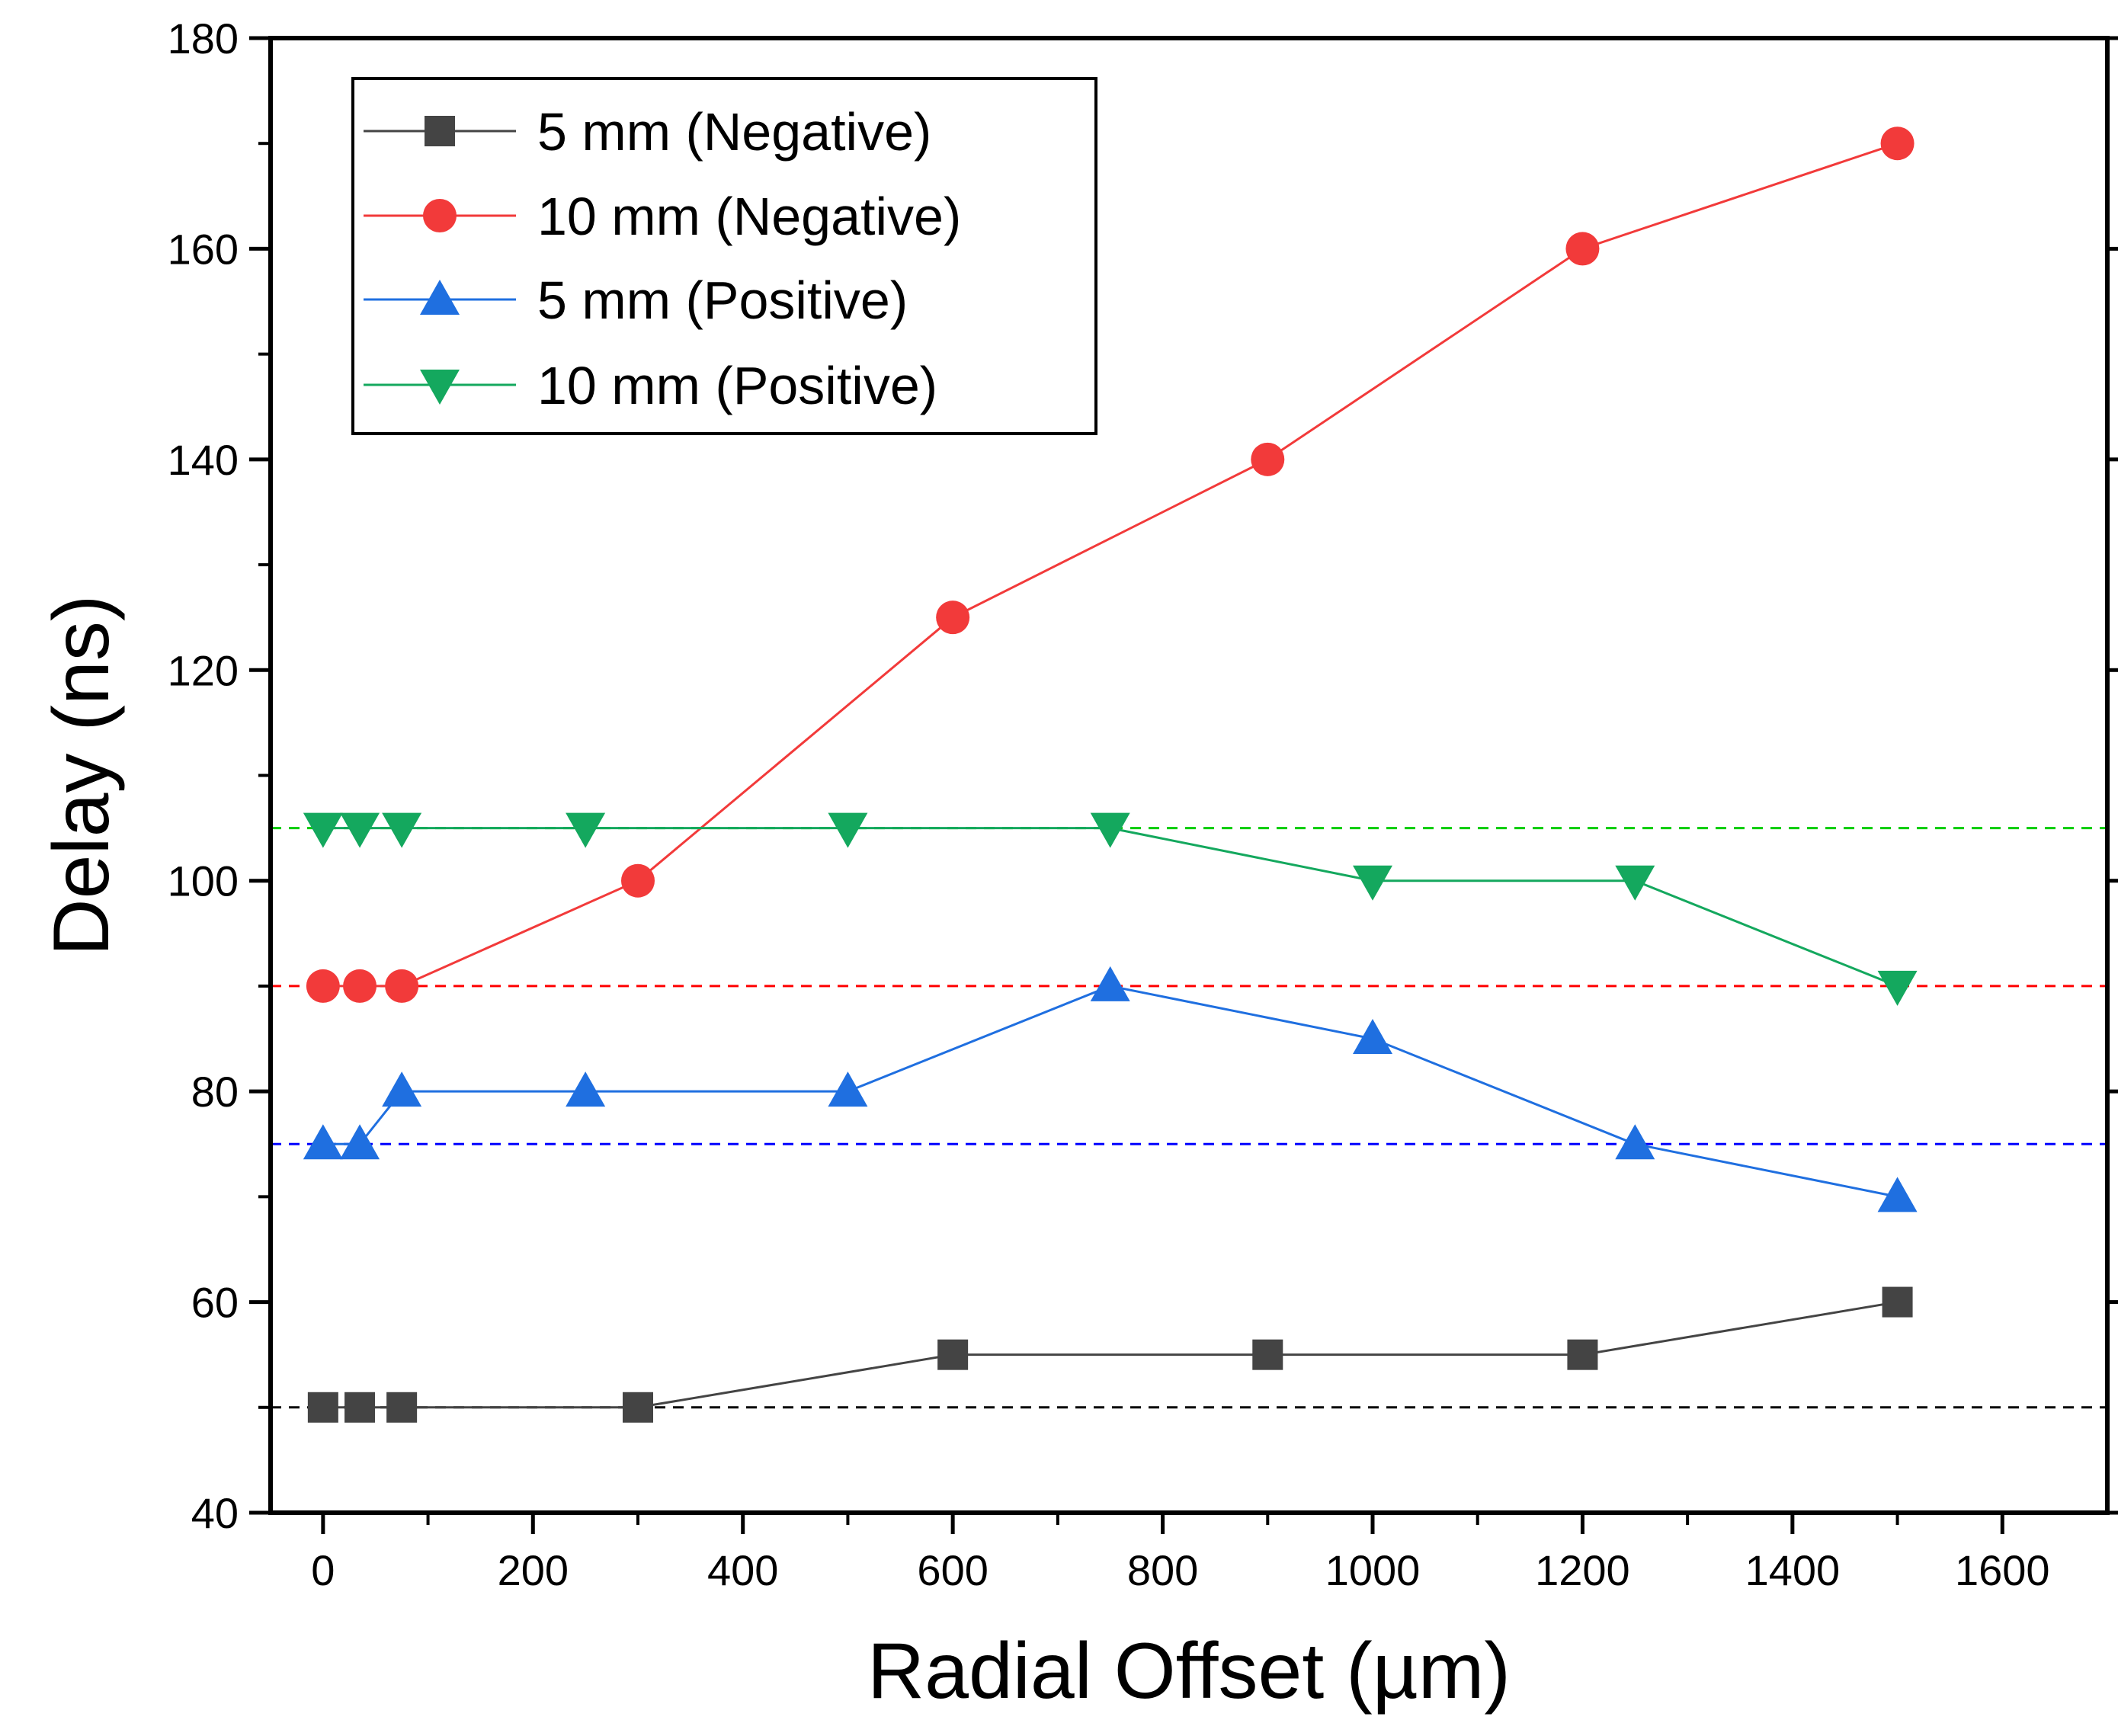 Image resolution: width=2118 pixels, height=1736 pixels. I want to click on y-tick-label: 100, so click(204, 881).